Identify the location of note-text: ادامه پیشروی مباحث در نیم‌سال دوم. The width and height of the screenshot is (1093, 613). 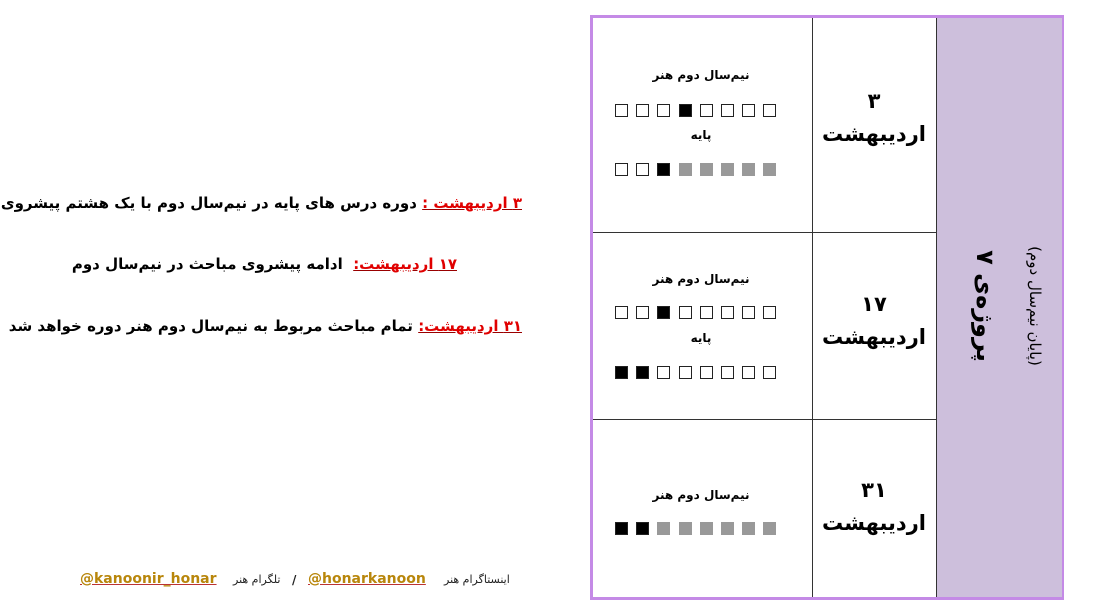
(207, 264).